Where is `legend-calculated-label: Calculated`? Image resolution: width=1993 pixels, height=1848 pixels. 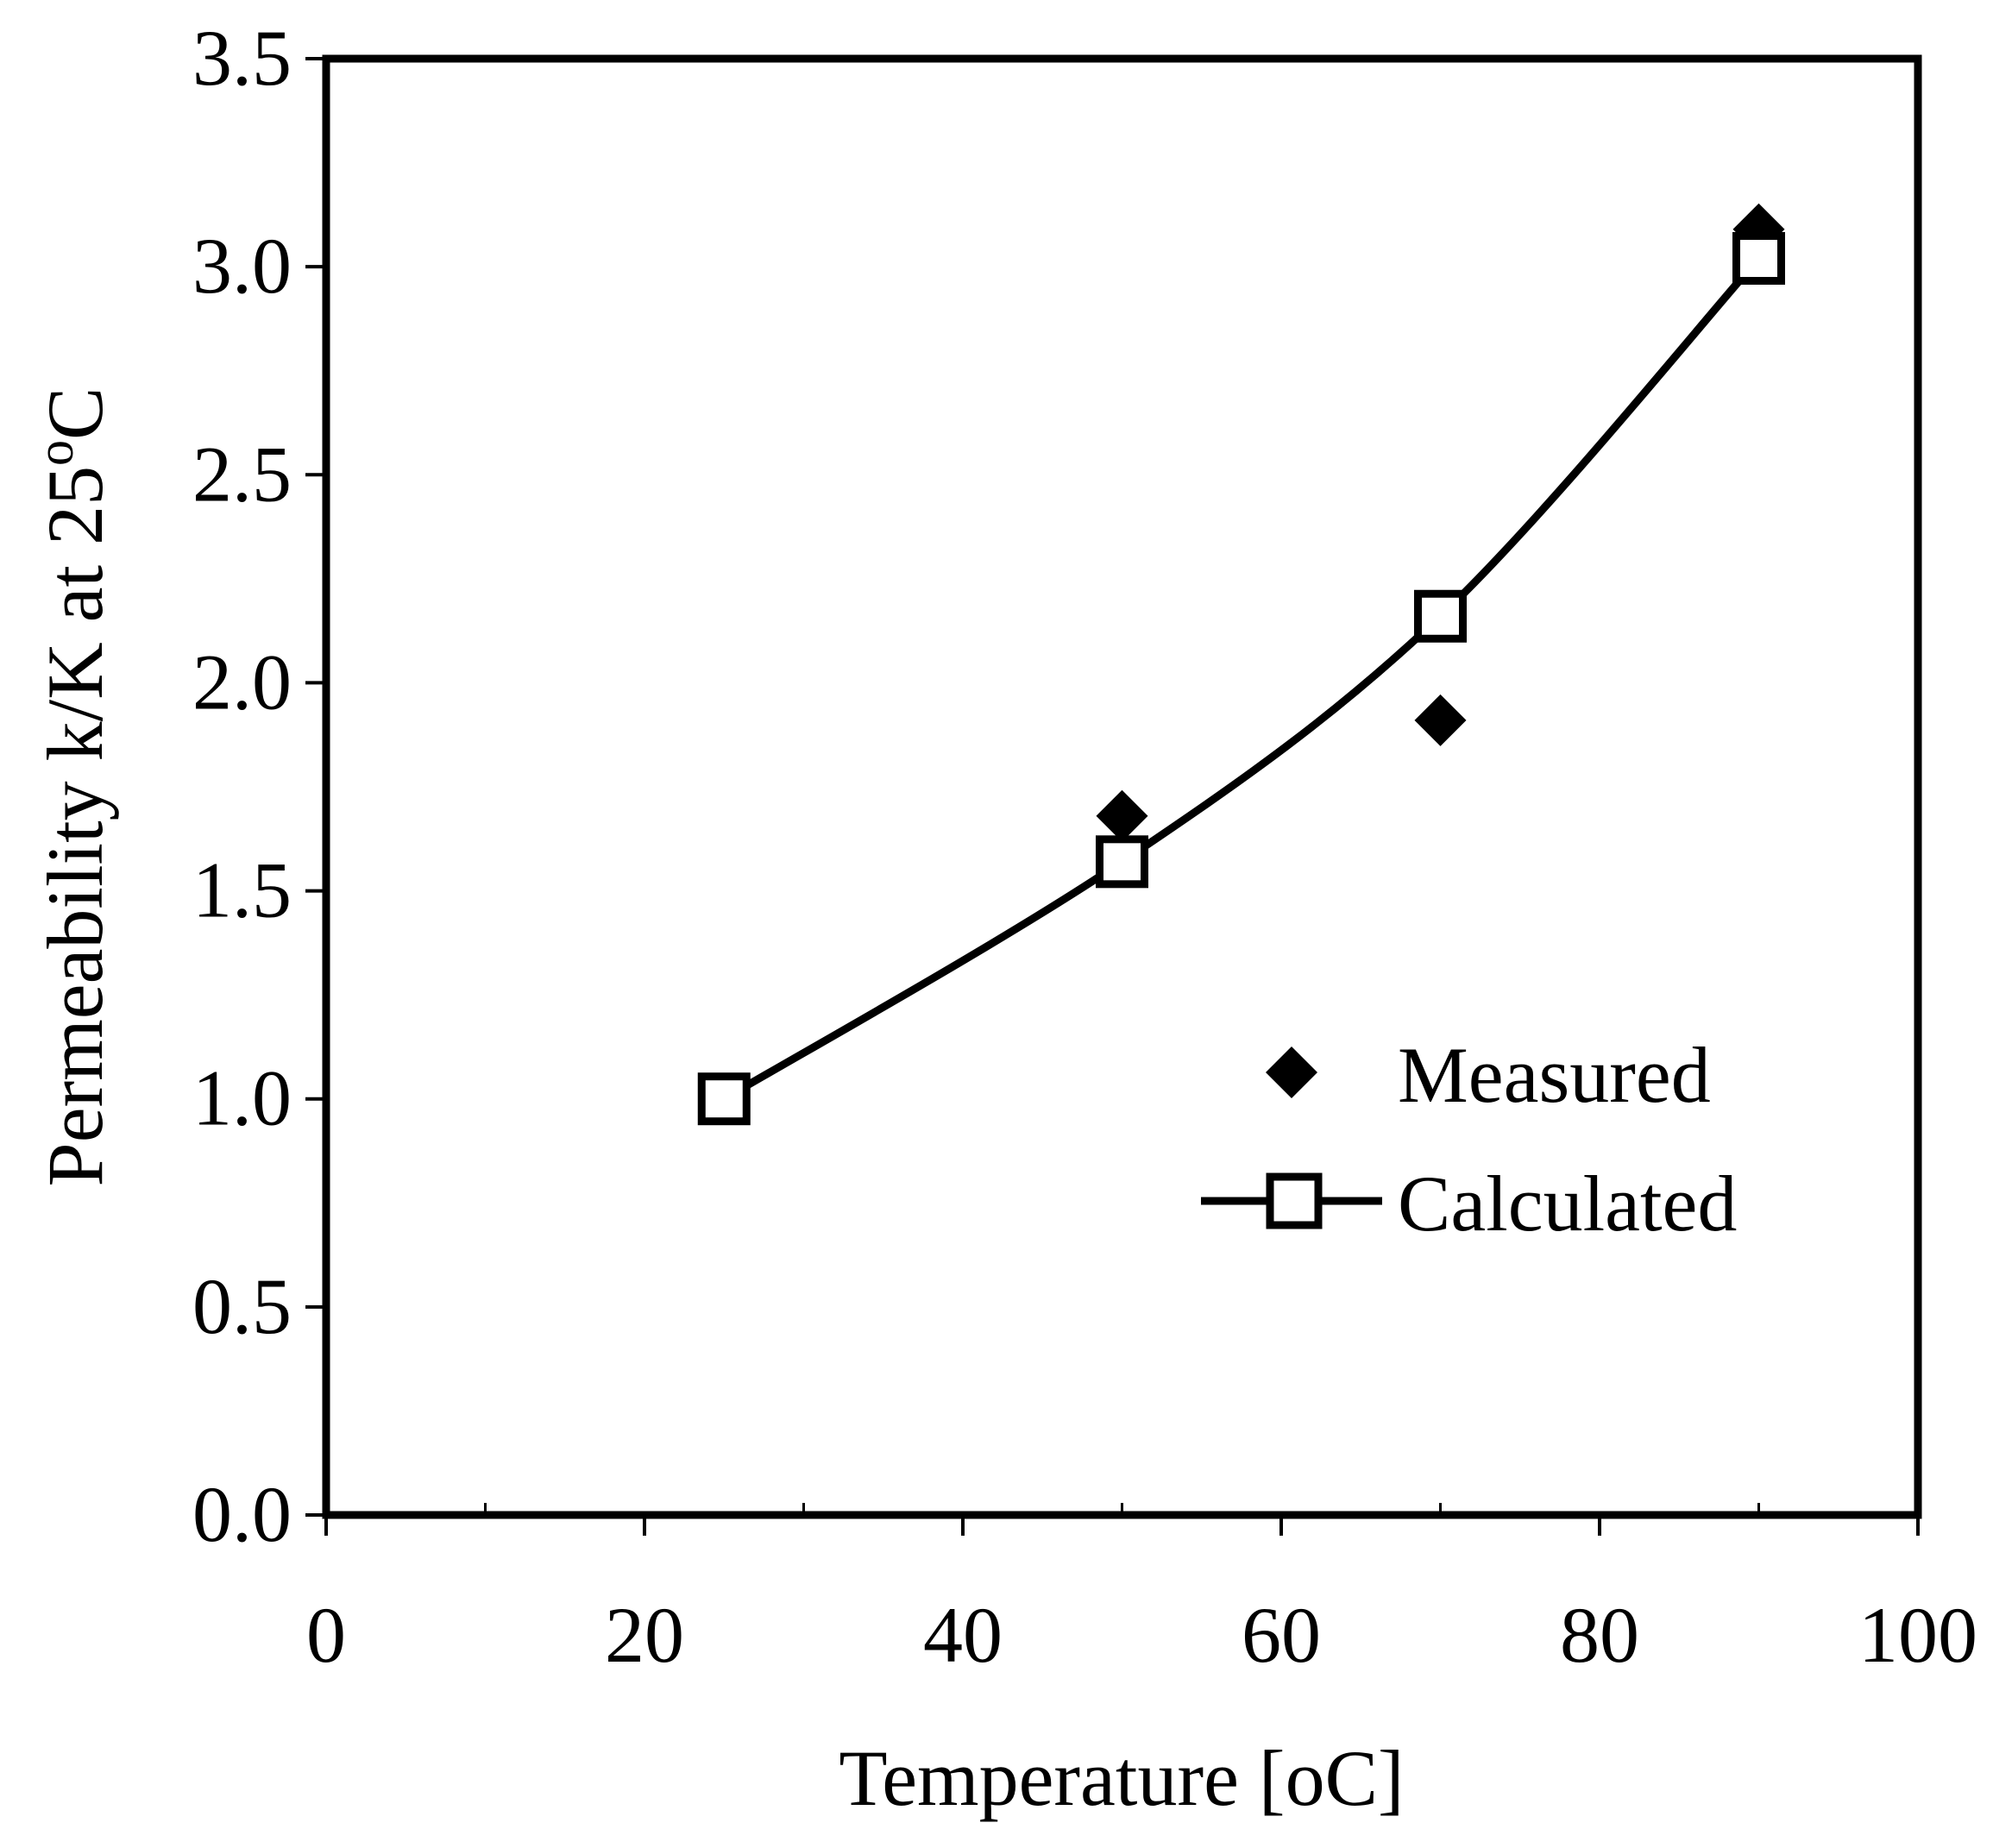
legend-calculated-label: Calculated is located at coordinates (1568, 1204).